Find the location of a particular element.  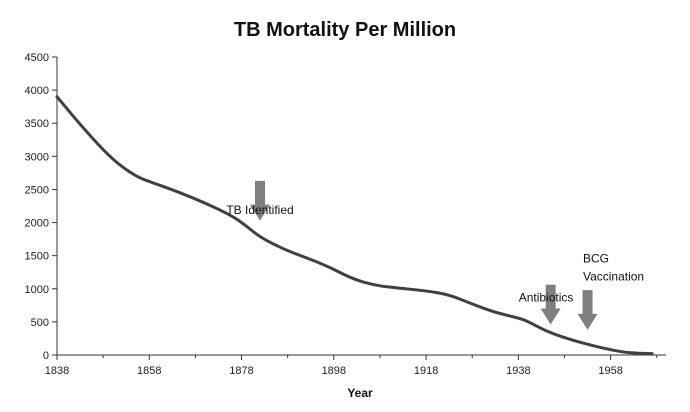

y-axis-tick-label: 3500 is located at coordinates (37, 124).